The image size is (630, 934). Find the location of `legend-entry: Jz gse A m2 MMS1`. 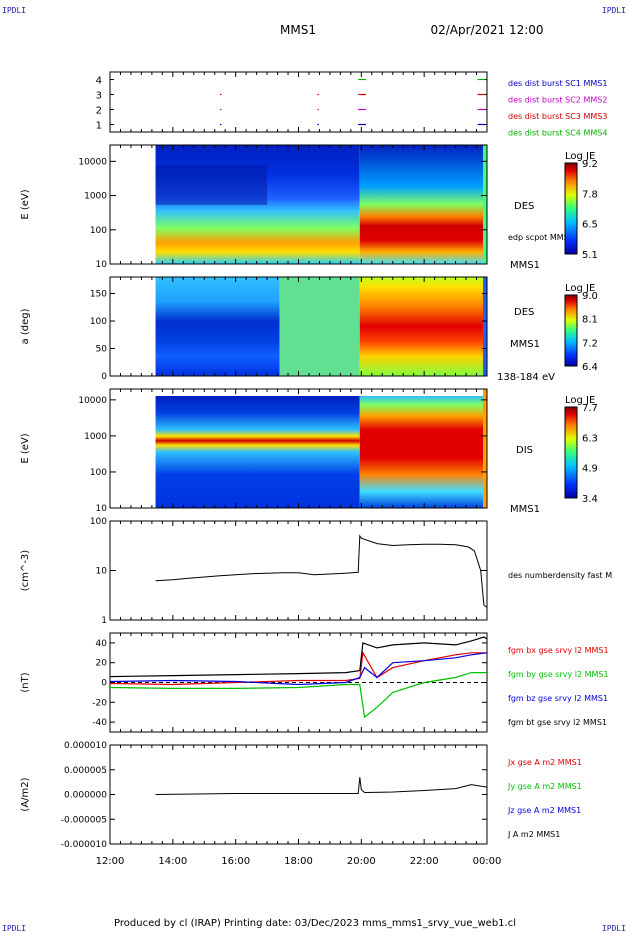

legend-entry: Jz gse A m2 MMS1 is located at coordinates (544, 810).